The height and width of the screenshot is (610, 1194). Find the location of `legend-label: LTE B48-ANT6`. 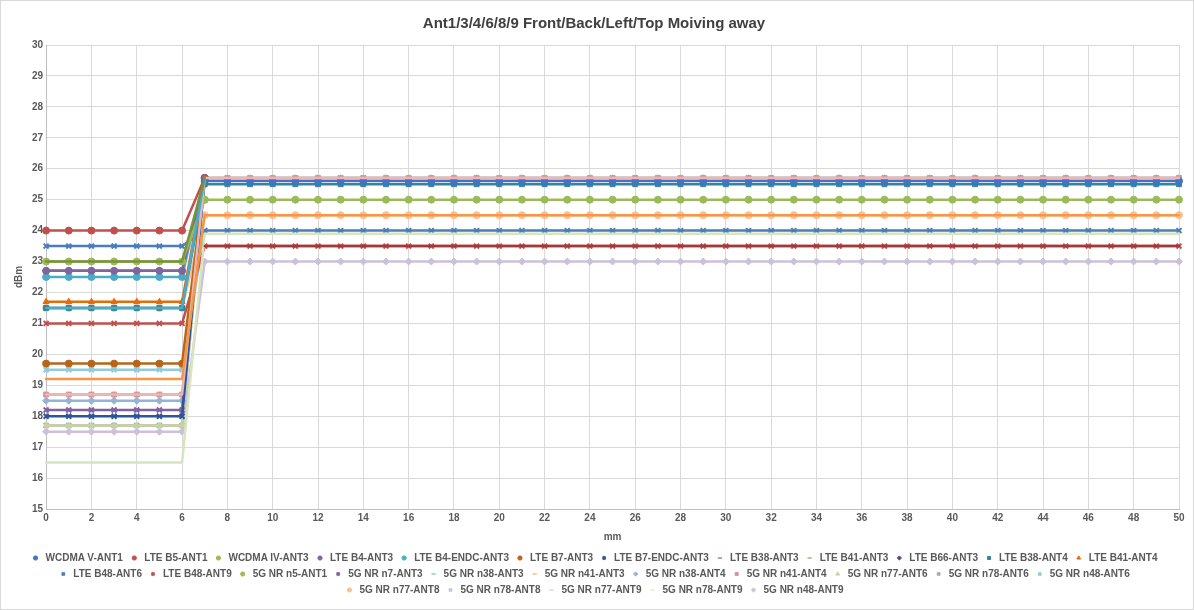

legend-label: LTE B48-ANT6 is located at coordinates (108, 573).